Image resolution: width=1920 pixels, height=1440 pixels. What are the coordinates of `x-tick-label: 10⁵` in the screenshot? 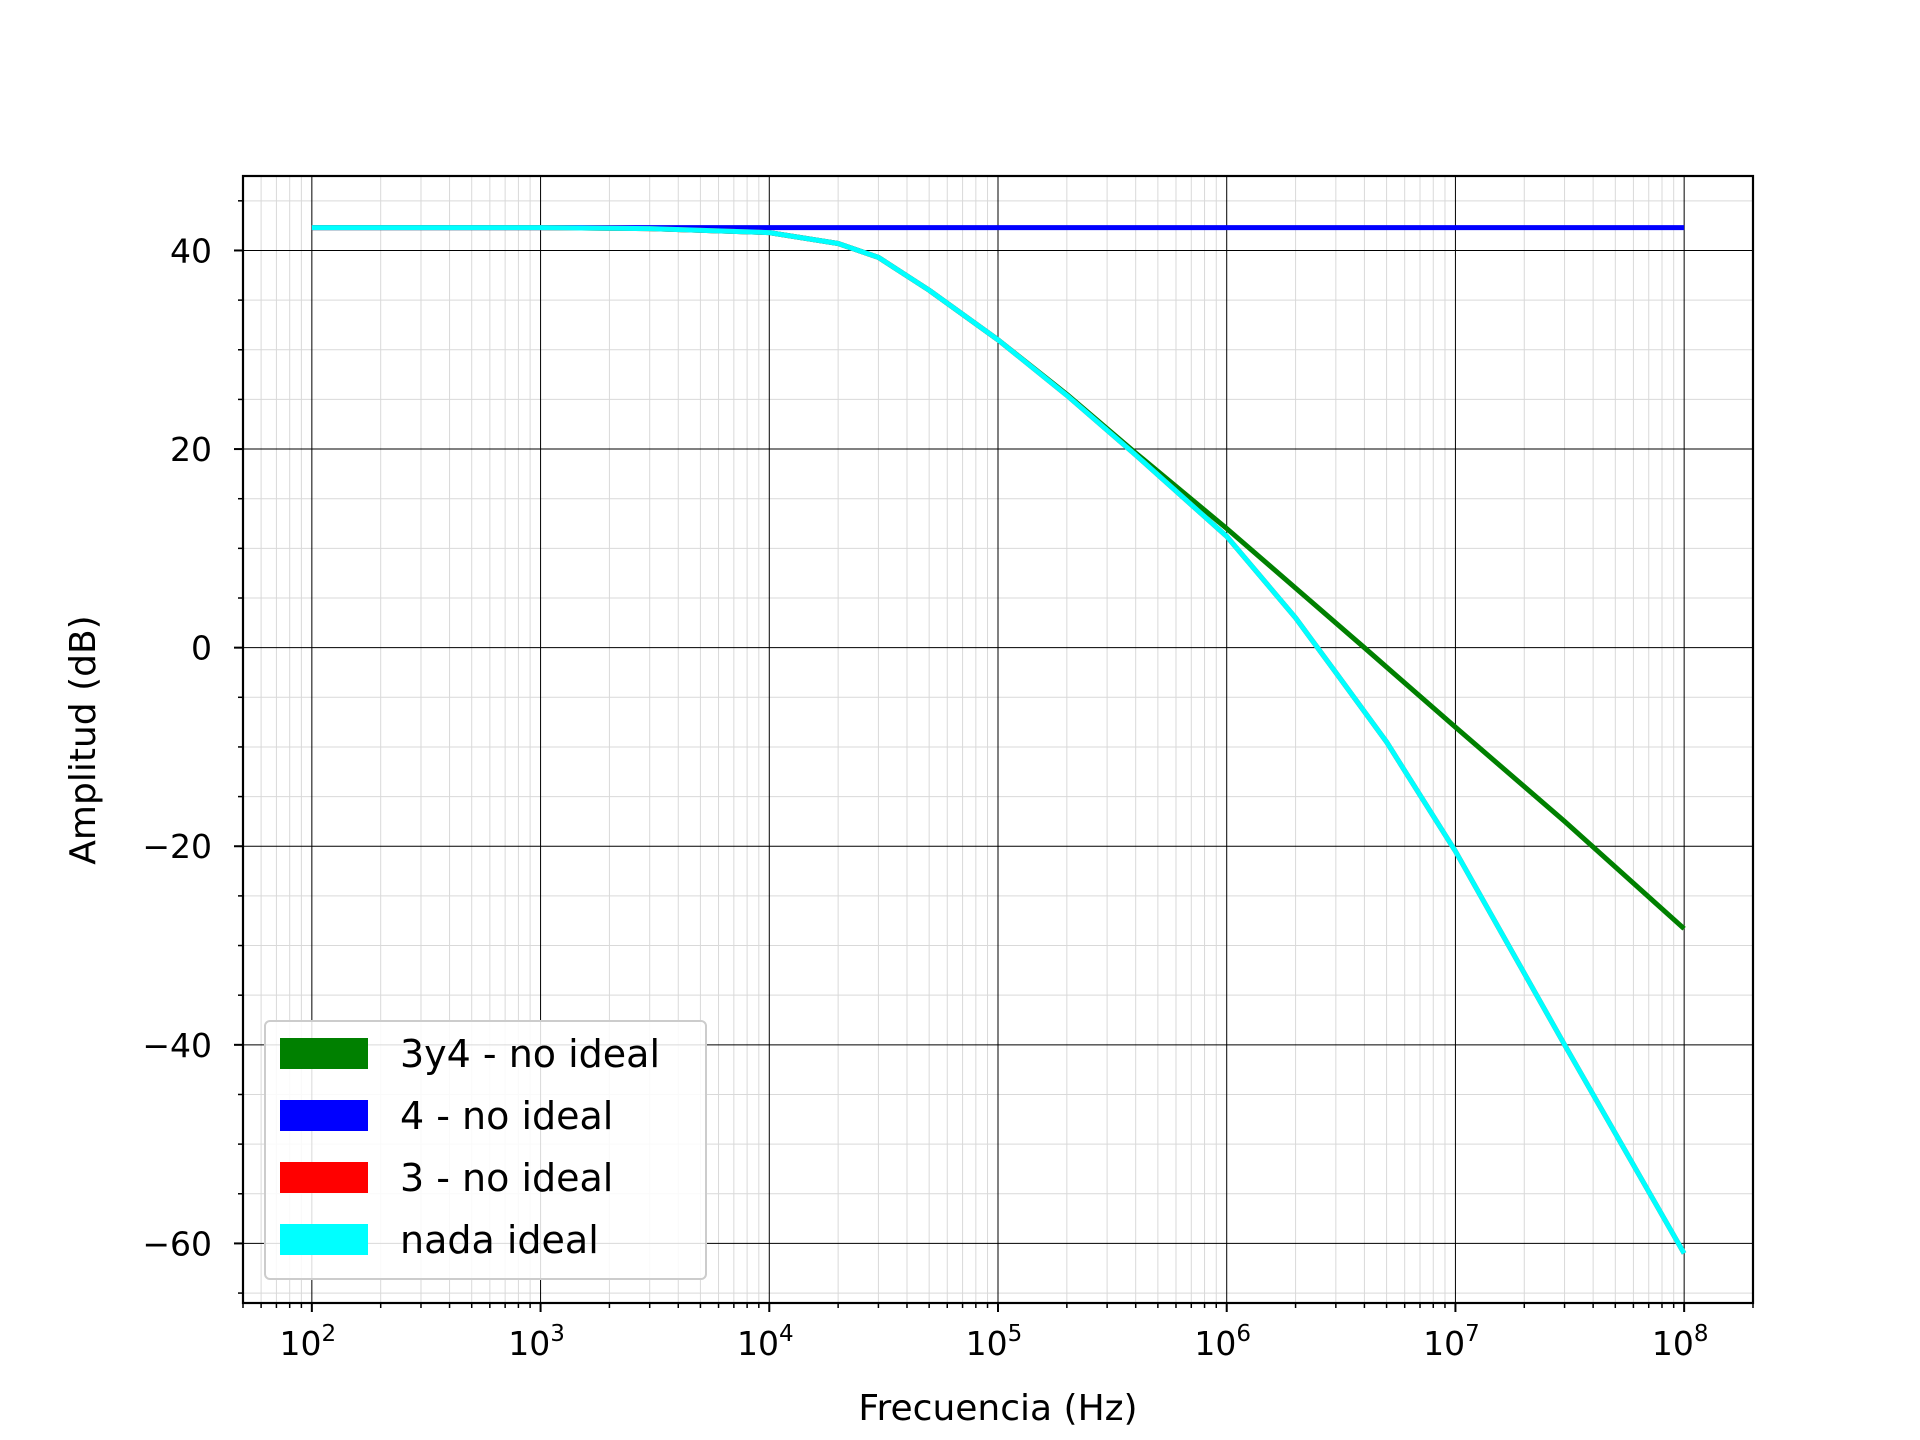 It's located at (994, 1342).